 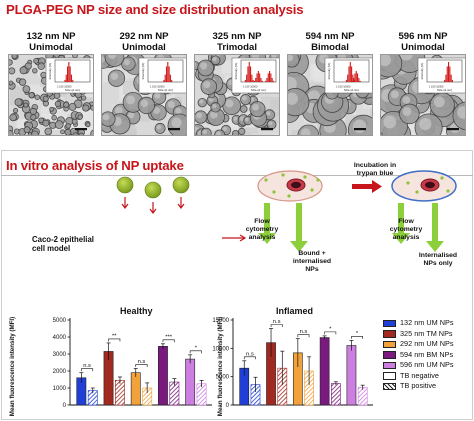 What do you see at coordinates (220, 349) in the screenshot?
I see `y-tick-label: 10000` at bounding box center [220, 349].